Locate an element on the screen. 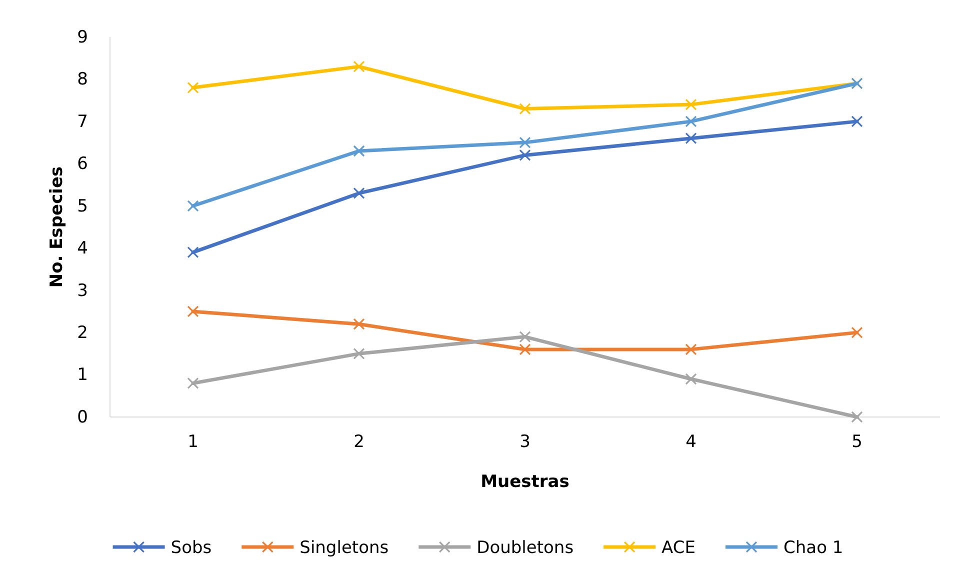  y-tick-label: 7 is located at coordinates (82, 122).